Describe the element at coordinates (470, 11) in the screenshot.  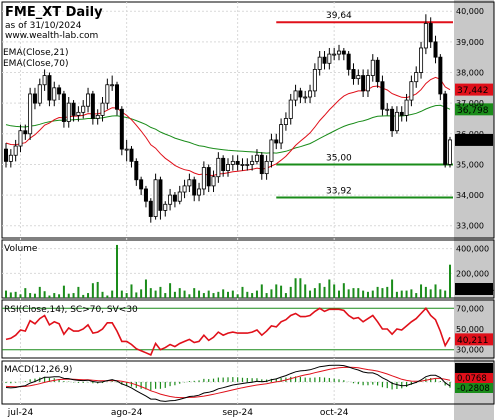
I see `price-tick-label: 40,000` at that location.